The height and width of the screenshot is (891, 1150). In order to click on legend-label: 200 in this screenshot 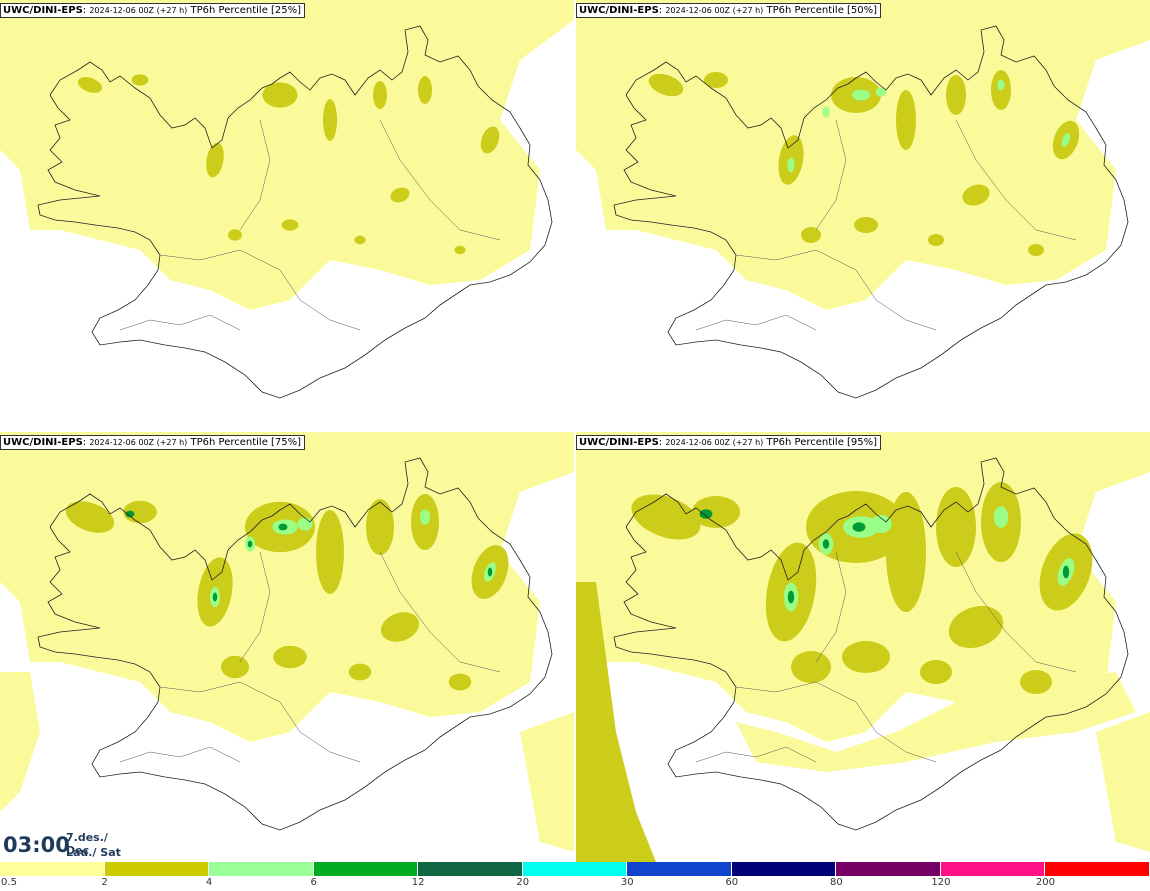, I will do `click(1045, 882)`.